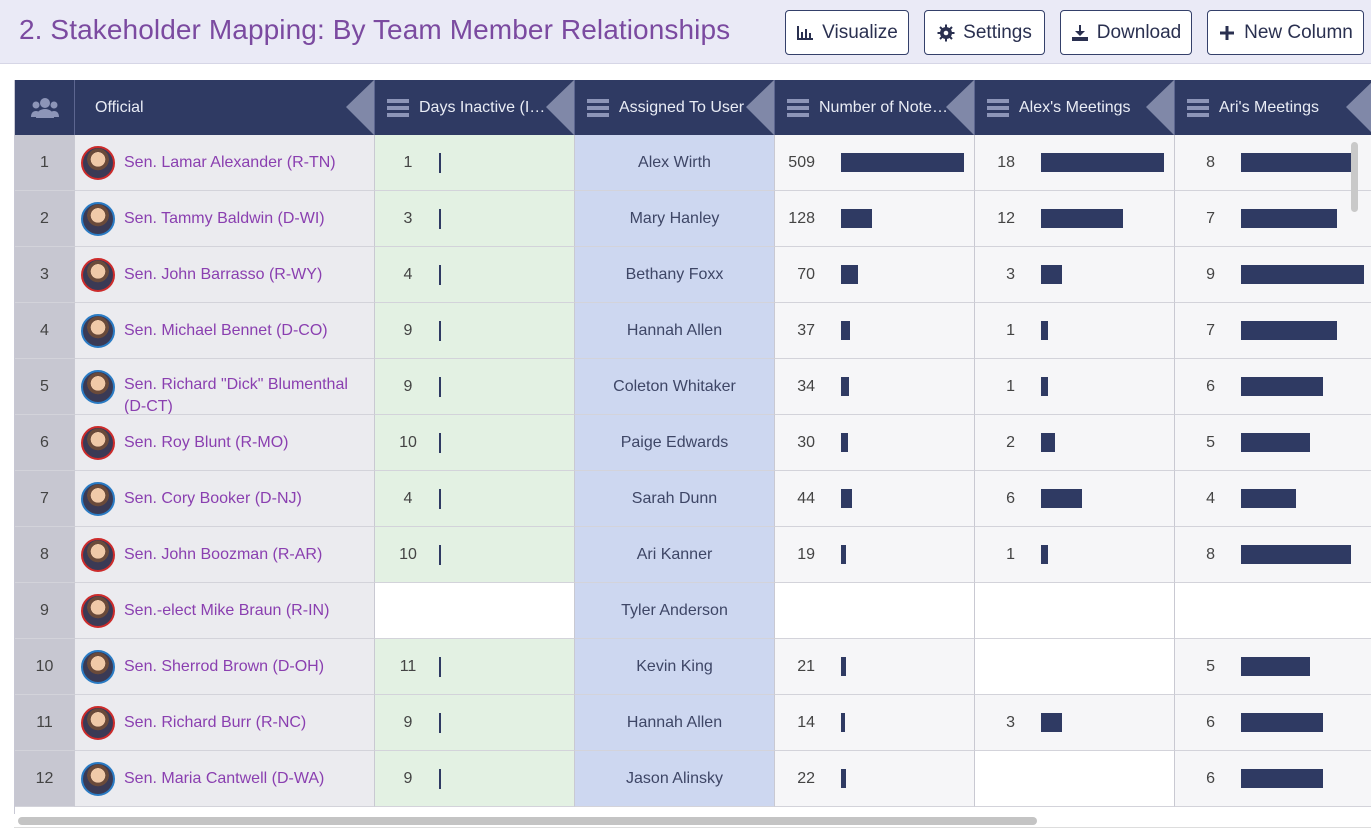 Image resolution: width=1371 pixels, height=839 pixels. Describe the element at coordinates (475, 219) in the screenshot. I see `days-inactive-cell: 3` at that location.